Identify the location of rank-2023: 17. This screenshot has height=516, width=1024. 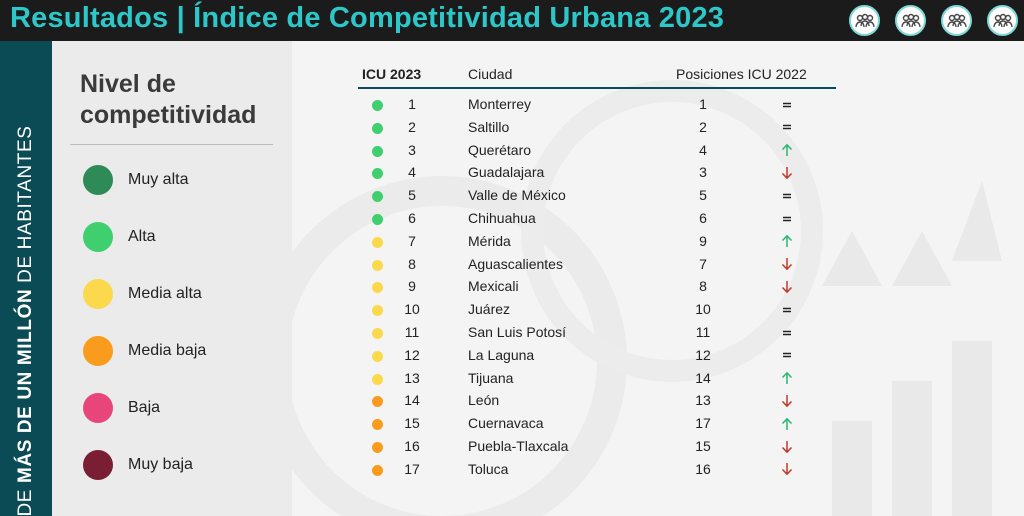
(412, 468).